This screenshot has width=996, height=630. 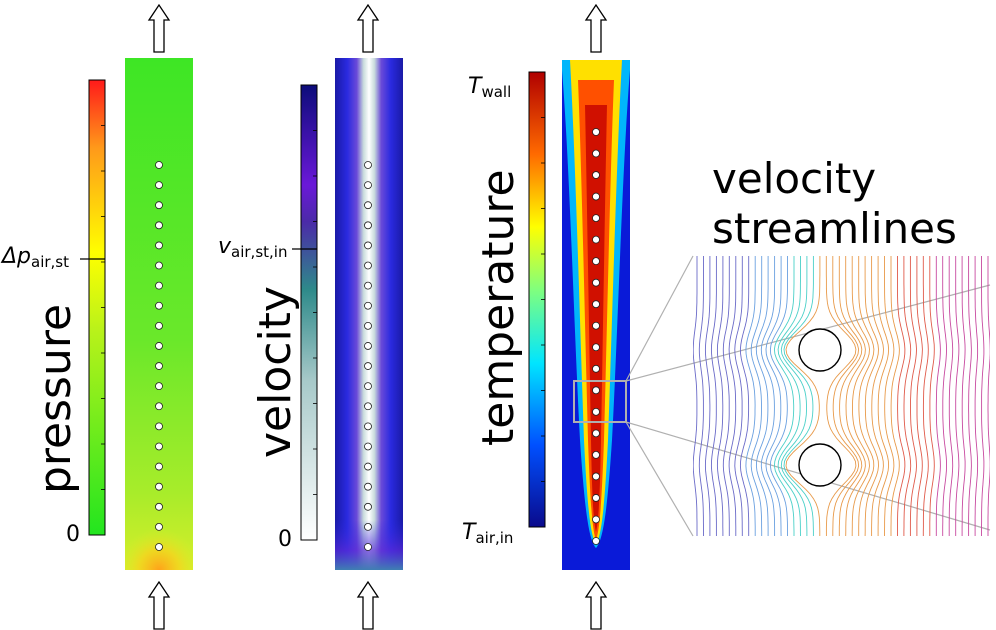 I want to click on pressure-mark-label: Δpair,st, so click(x=35, y=258).